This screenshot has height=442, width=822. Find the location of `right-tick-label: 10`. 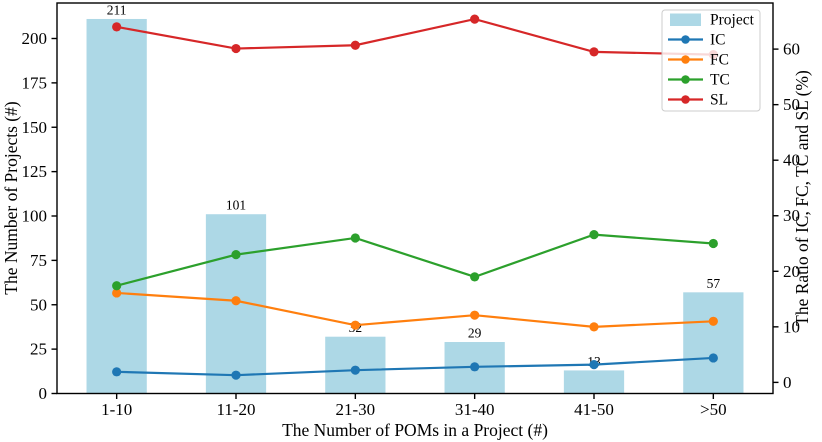

right-tick-label: 10 is located at coordinates (791, 326).